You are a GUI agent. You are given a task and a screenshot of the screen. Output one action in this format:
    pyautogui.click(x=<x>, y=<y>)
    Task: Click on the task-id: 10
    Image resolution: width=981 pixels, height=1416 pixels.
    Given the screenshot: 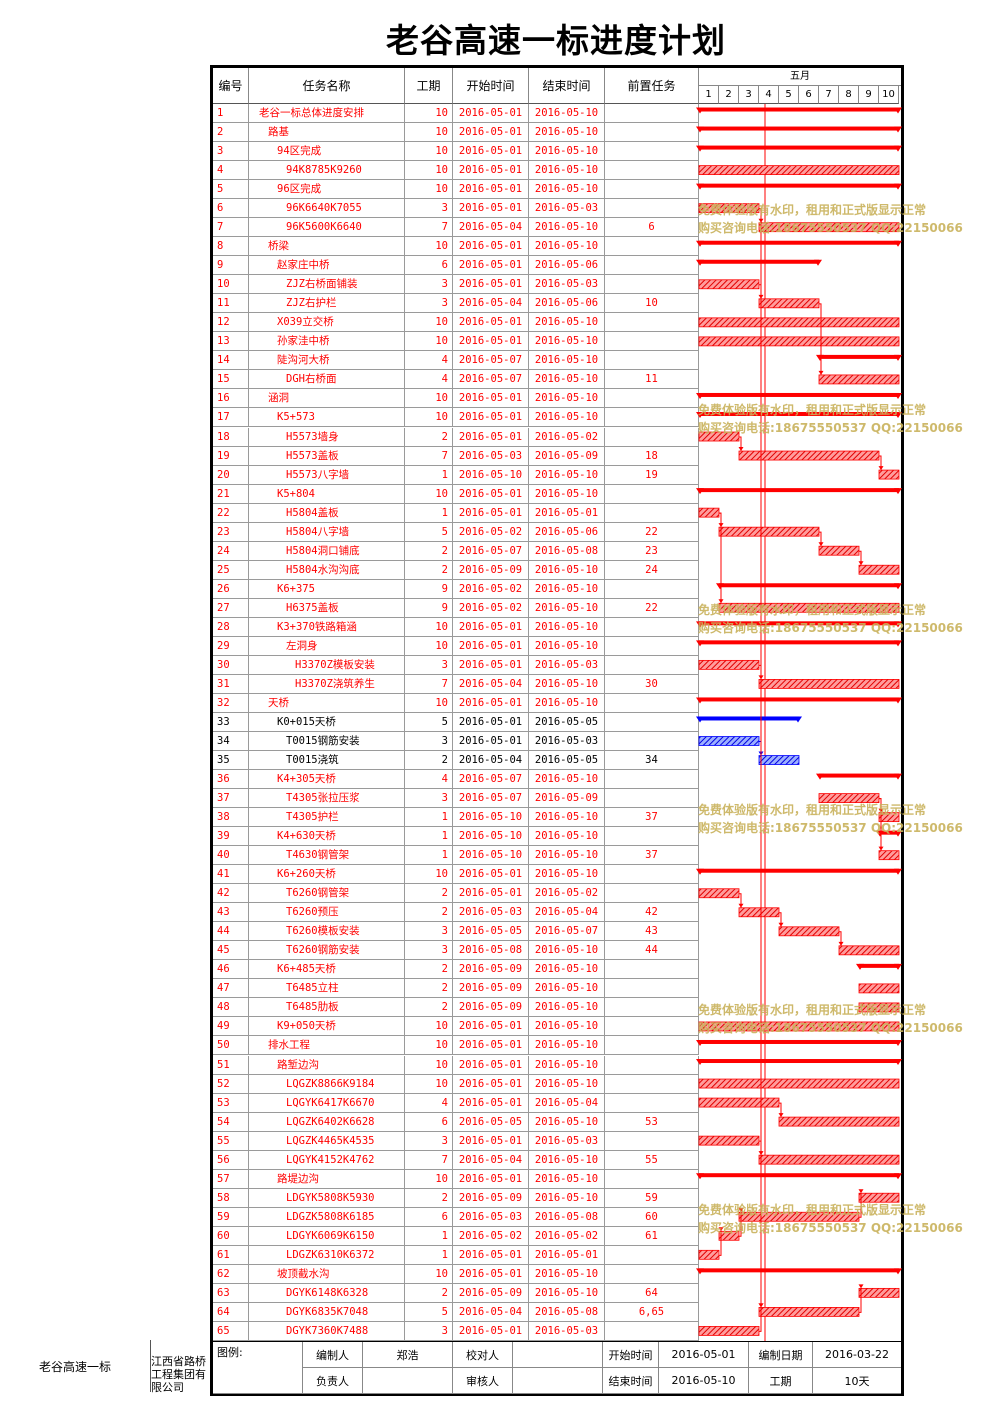 What is the action you would take?
    pyautogui.click(x=231, y=284)
    